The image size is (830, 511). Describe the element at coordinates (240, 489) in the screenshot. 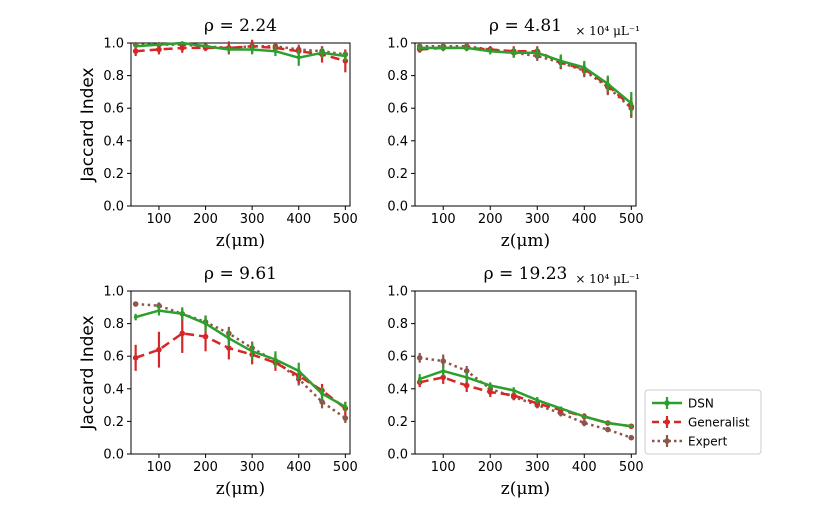

I see `x-axis-label: z(μm)` at that location.